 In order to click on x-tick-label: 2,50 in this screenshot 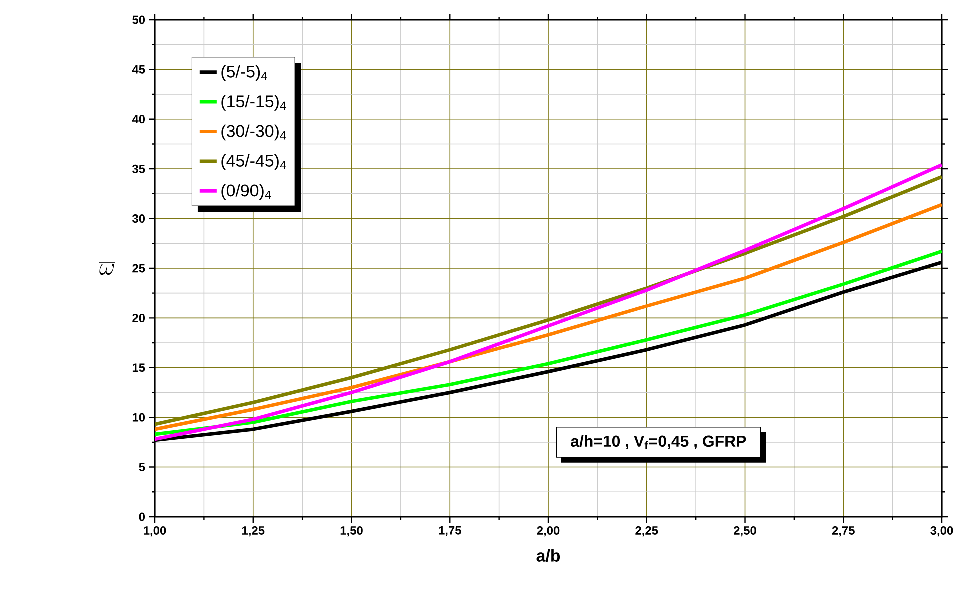, I will do `click(745, 531)`.